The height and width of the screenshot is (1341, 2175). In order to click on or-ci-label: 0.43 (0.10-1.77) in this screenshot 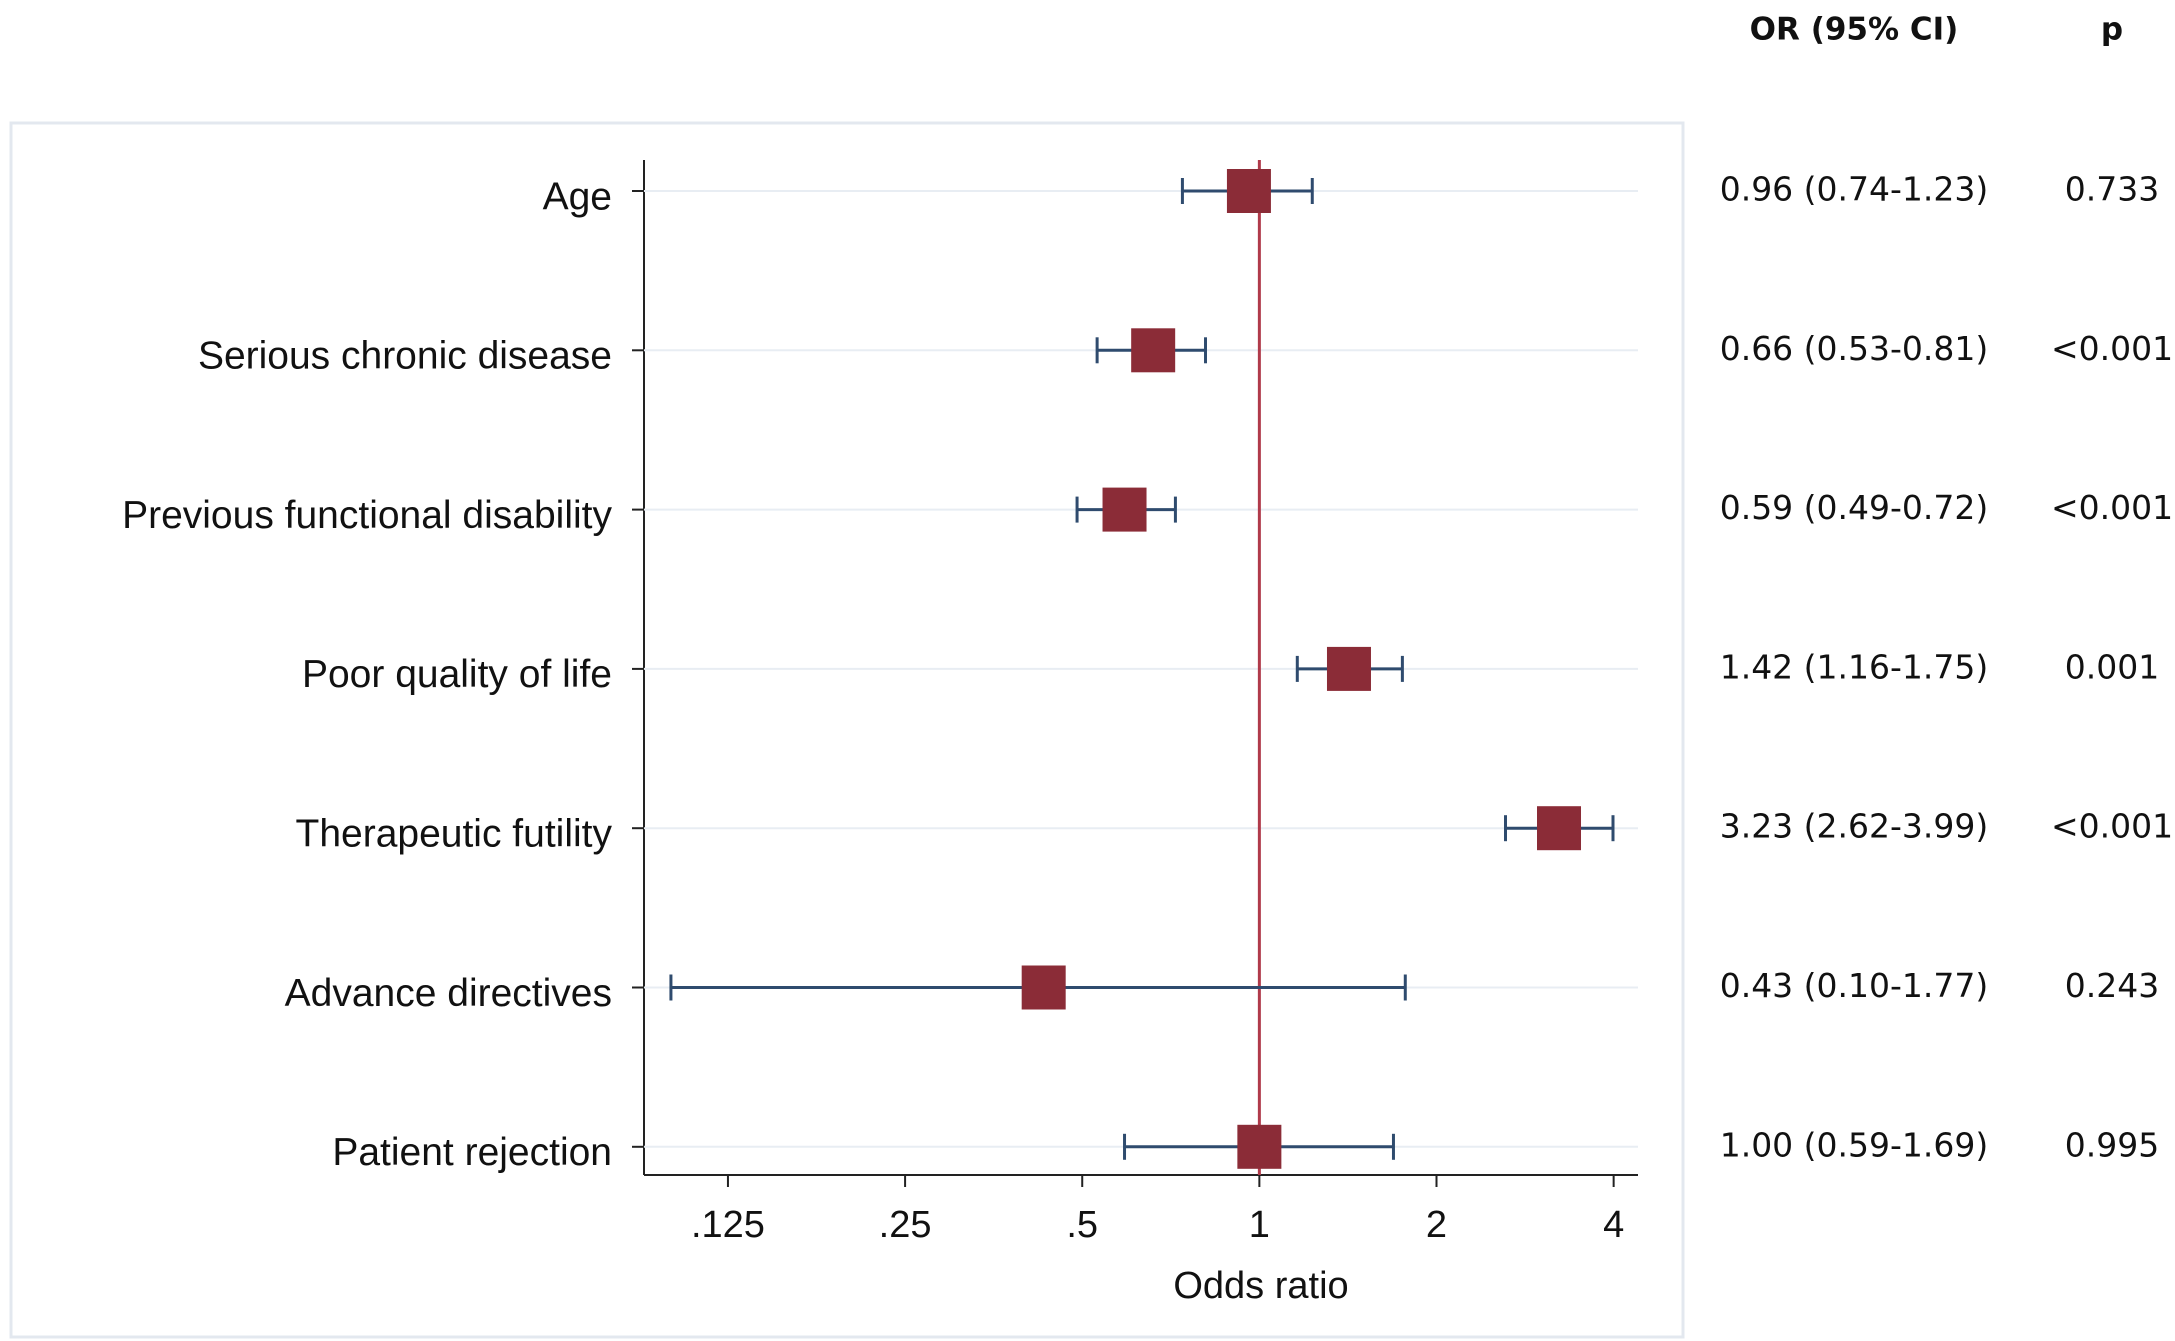, I will do `click(1854, 985)`.